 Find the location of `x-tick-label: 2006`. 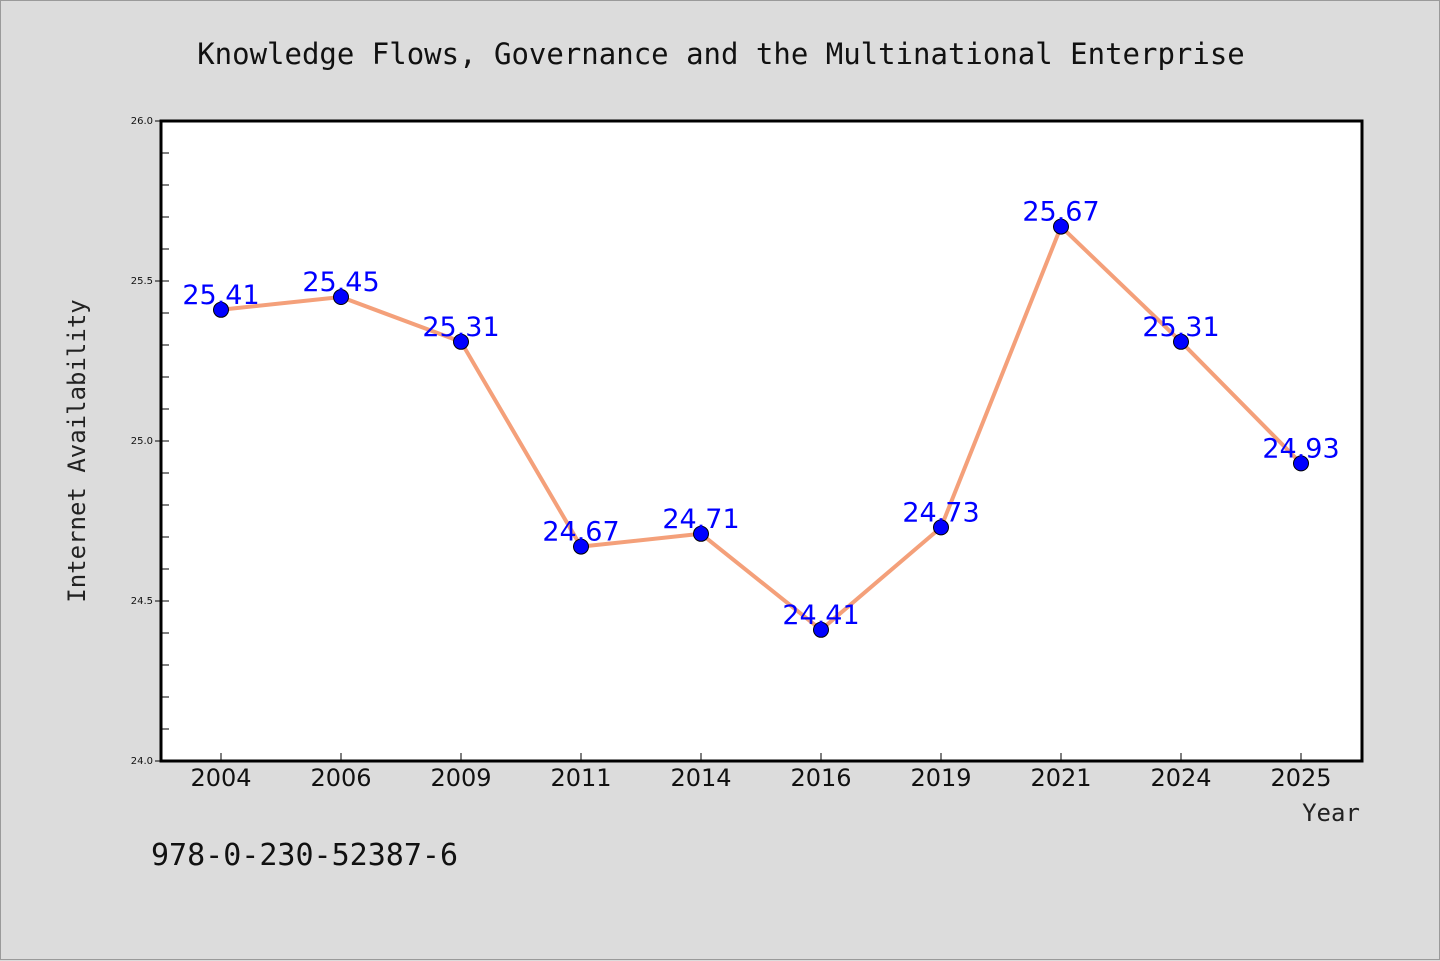

x-tick-label: 2006 is located at coordinates (340, 778).